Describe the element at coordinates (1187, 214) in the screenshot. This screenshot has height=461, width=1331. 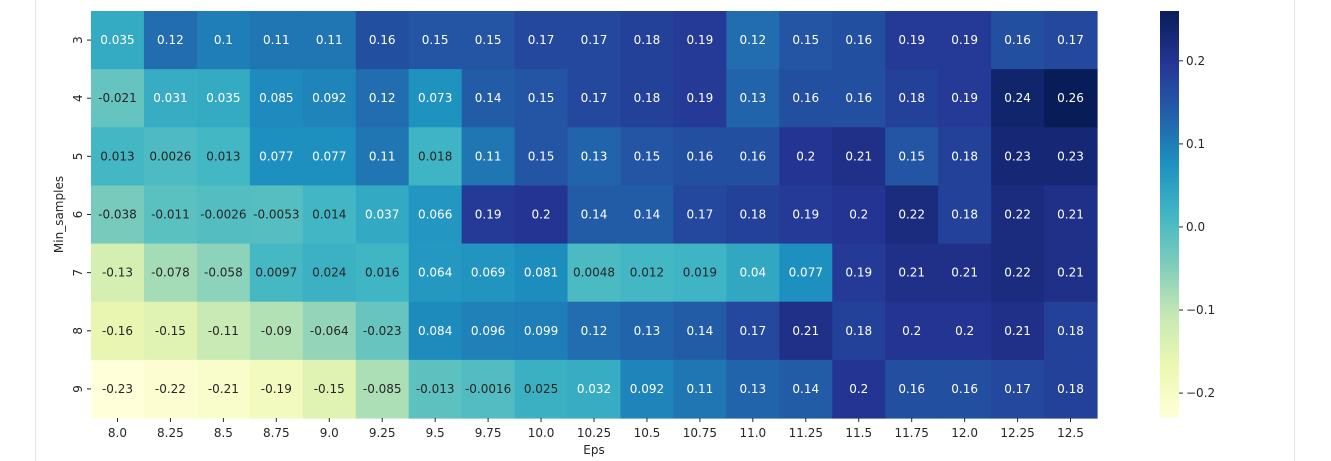
I see `colorbar: 0.2 0.1 0.0 −0.1 −0.2` at that location.